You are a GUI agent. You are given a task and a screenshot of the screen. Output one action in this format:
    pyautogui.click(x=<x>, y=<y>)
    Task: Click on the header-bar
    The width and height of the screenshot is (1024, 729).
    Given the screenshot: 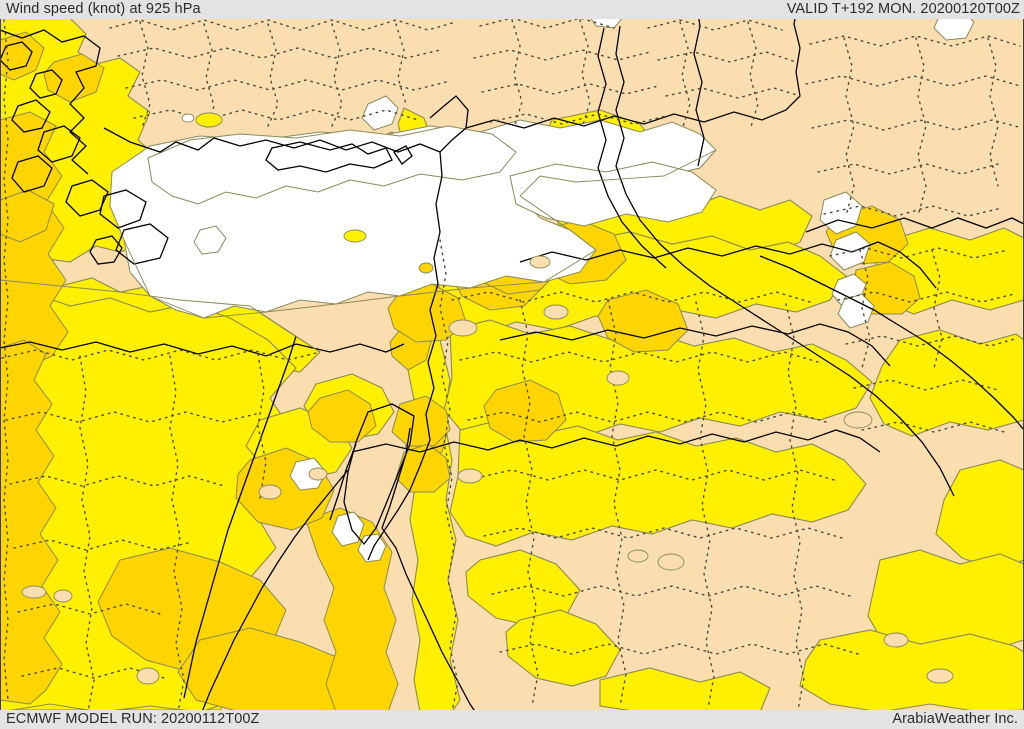 What is the action you would take?
    pyautogui.click(x=512, y=9)
    